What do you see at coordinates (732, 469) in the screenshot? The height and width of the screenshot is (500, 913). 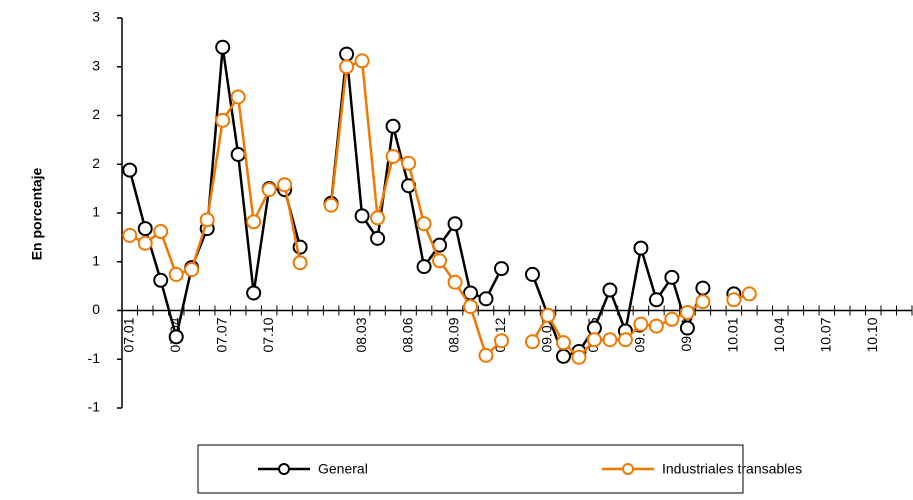 I see `legend-label: Industriales transables` at bounding box center [732, 469].